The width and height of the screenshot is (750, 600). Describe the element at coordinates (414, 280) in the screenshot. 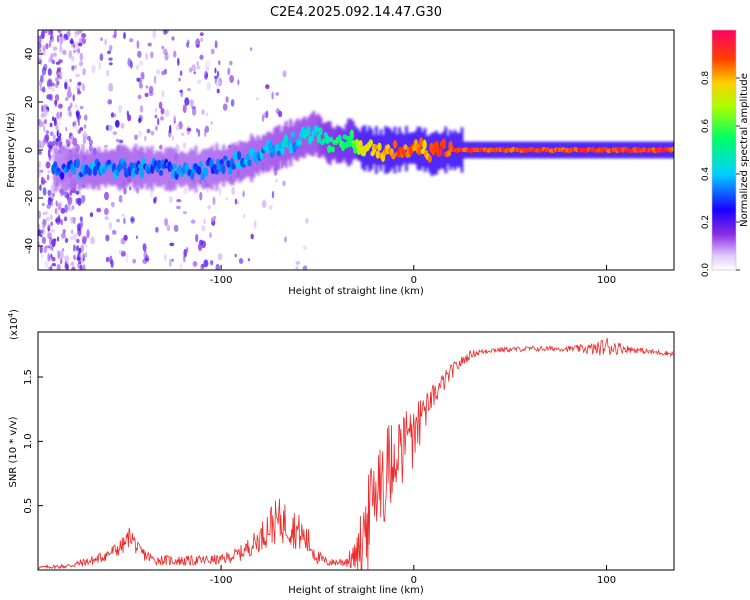

I see `spectrogram-xtick-label: 0` at that location.